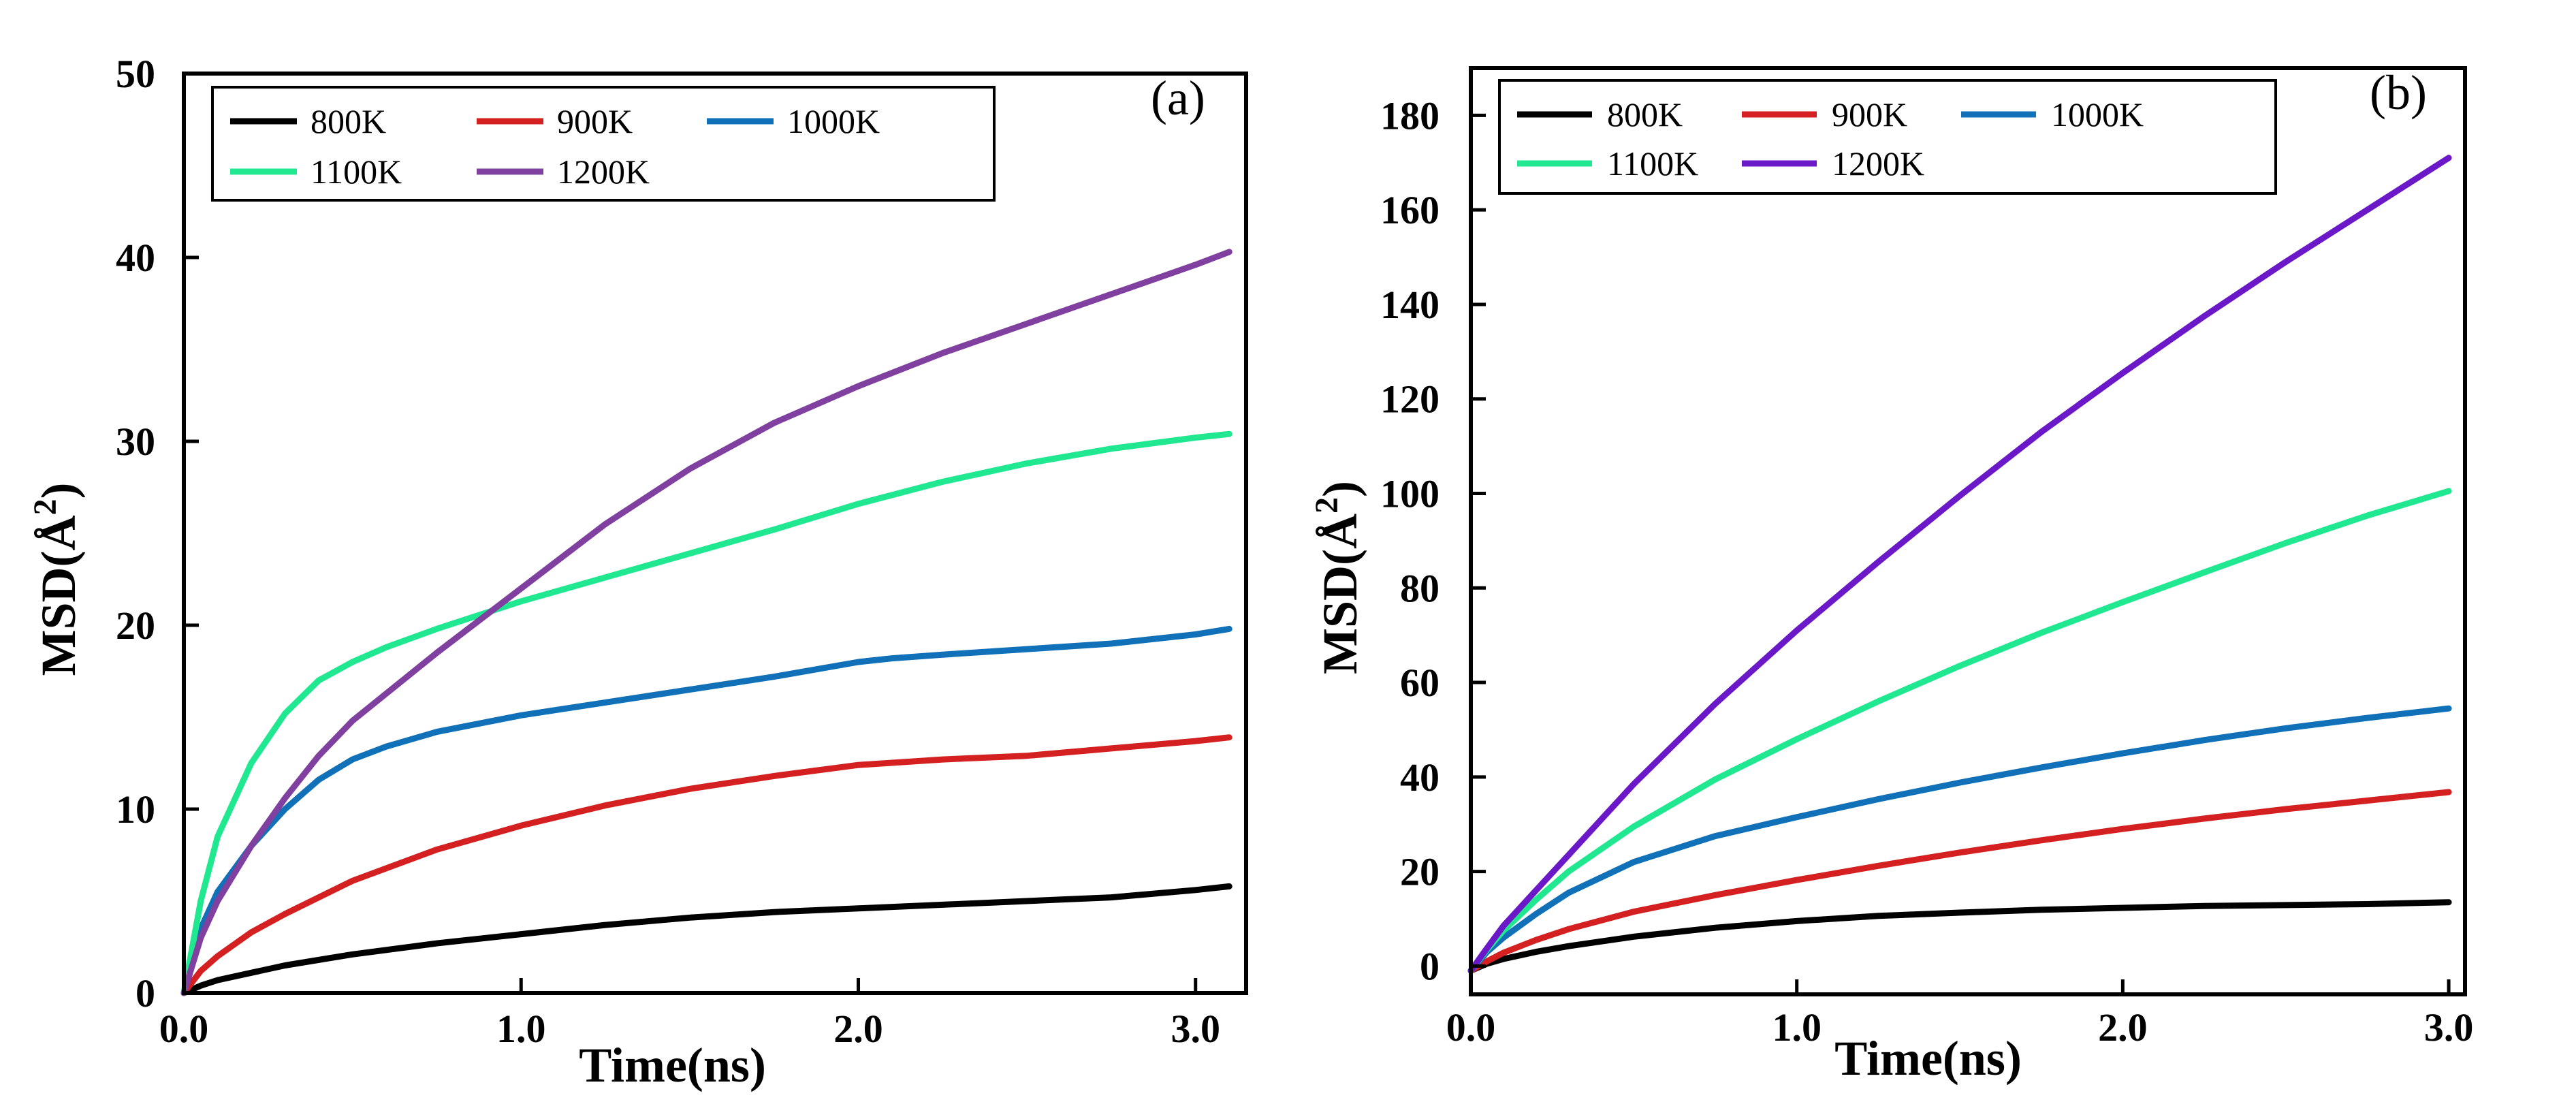 This screenshot has height=1119, width=2576. Describe the element at coordinates (833, 121) in the screenshot. I see `panel-a-legend-label: 1000K` at that location.